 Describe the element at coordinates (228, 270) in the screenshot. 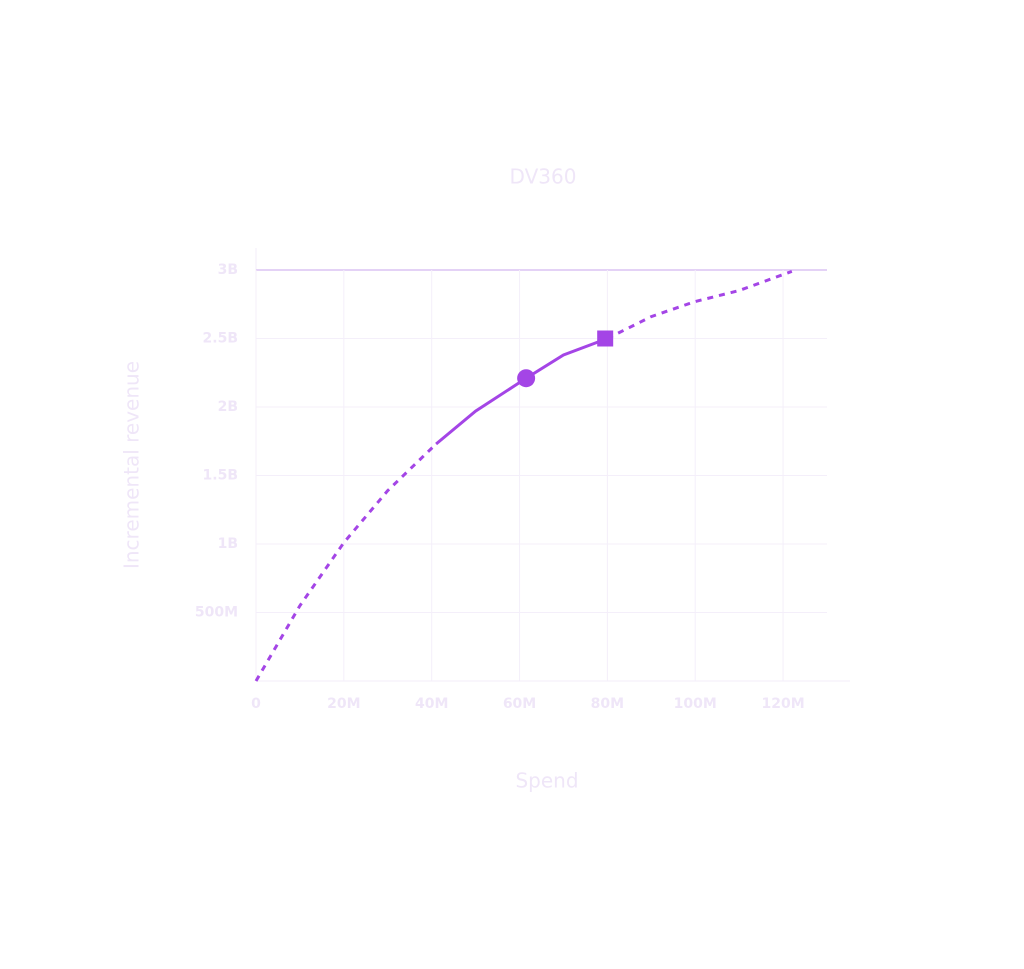

I see `y-tick-label: 3B` at that location.